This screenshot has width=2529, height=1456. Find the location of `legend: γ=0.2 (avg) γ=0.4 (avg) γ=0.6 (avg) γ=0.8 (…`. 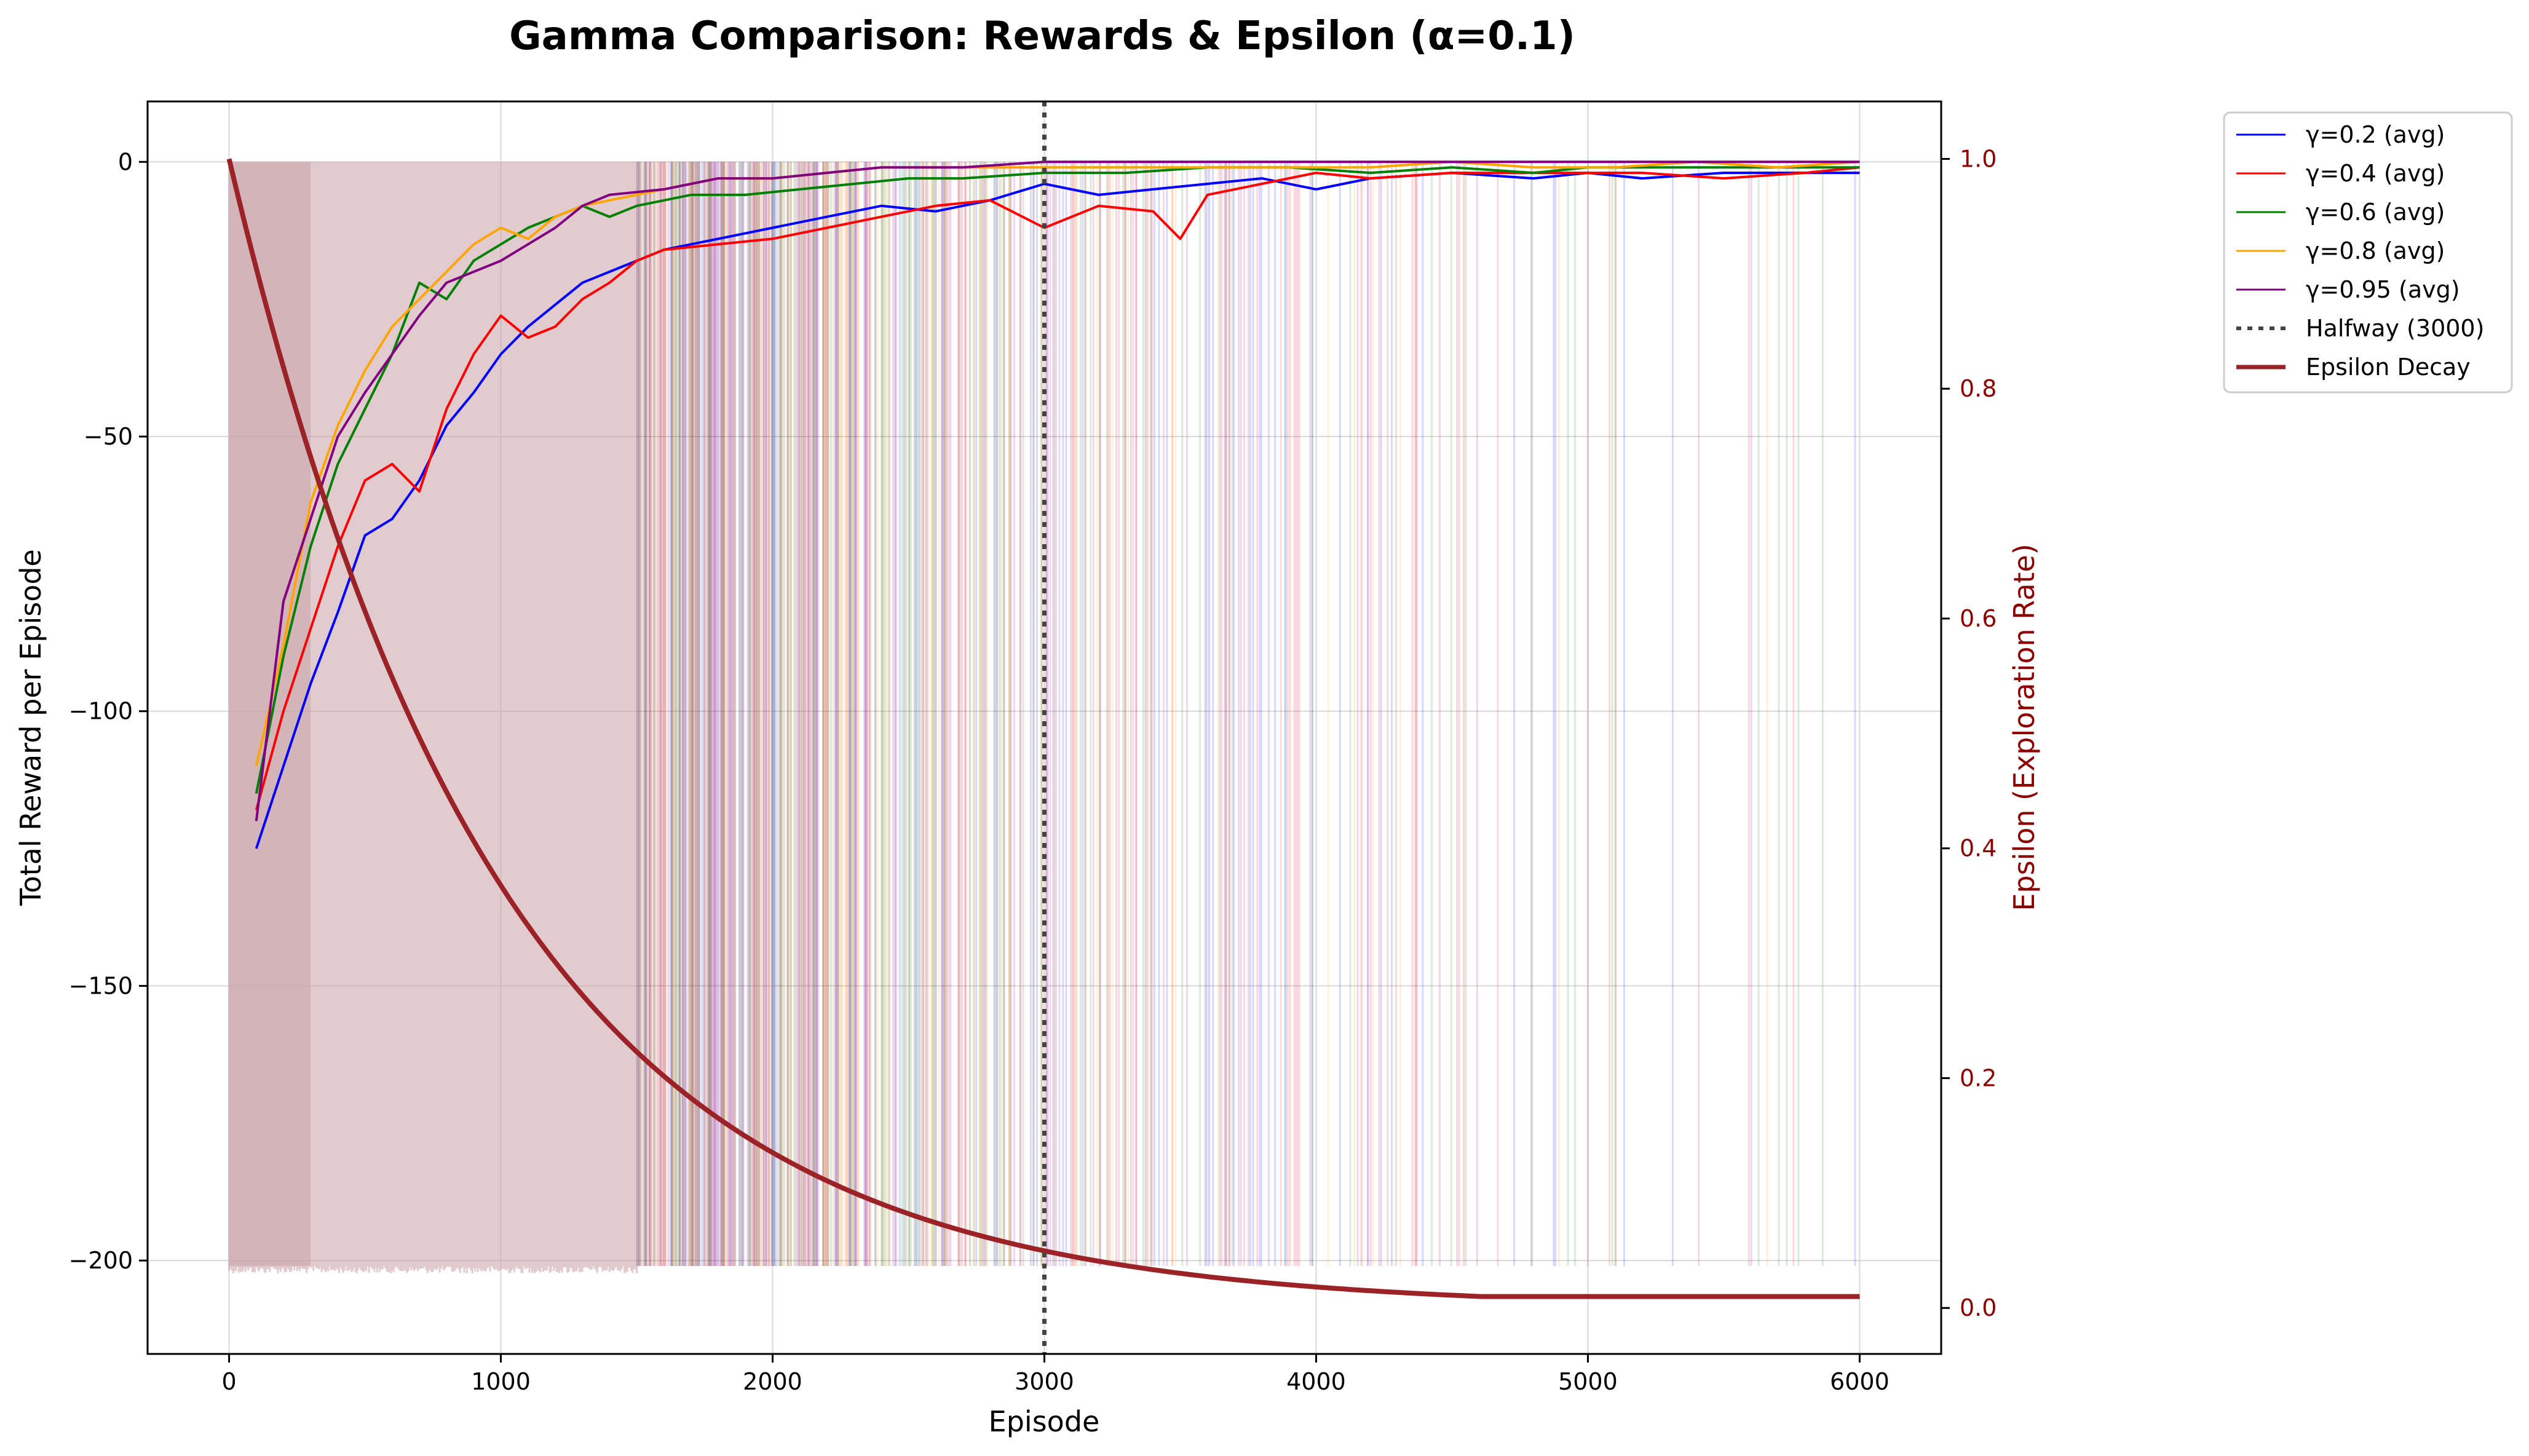

legend: γ=0.2 (avg) γ=0.4 (avg) γ=0.6 (avg) γ=0.8 (… is located at coordinates (2368, 253).